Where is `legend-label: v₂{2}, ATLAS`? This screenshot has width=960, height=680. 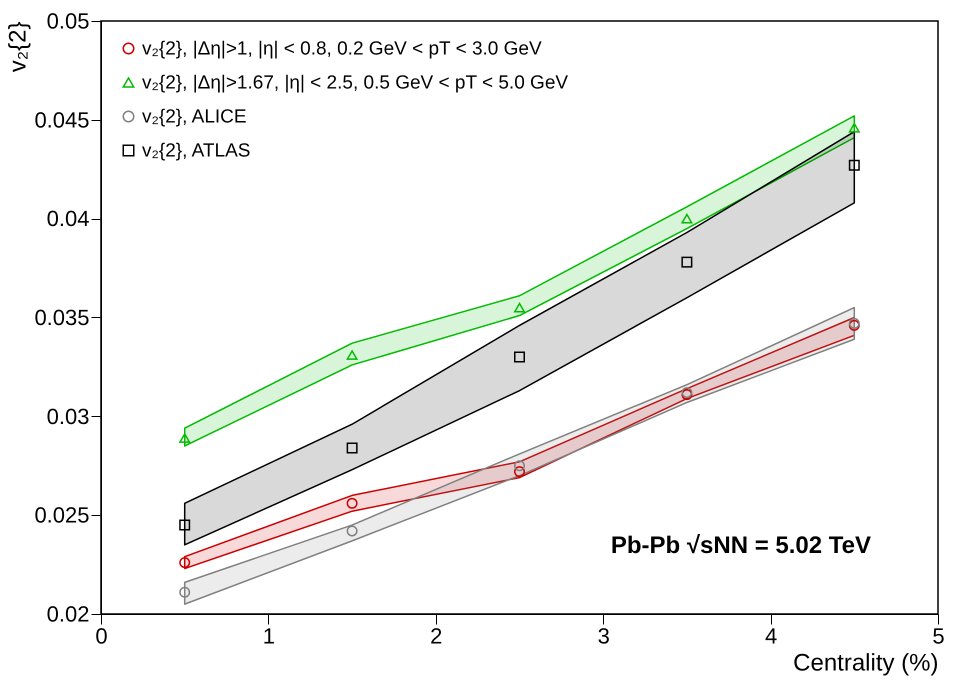 legend-label: v₂{2}, ATLAS is located at coordinates (196, 151).